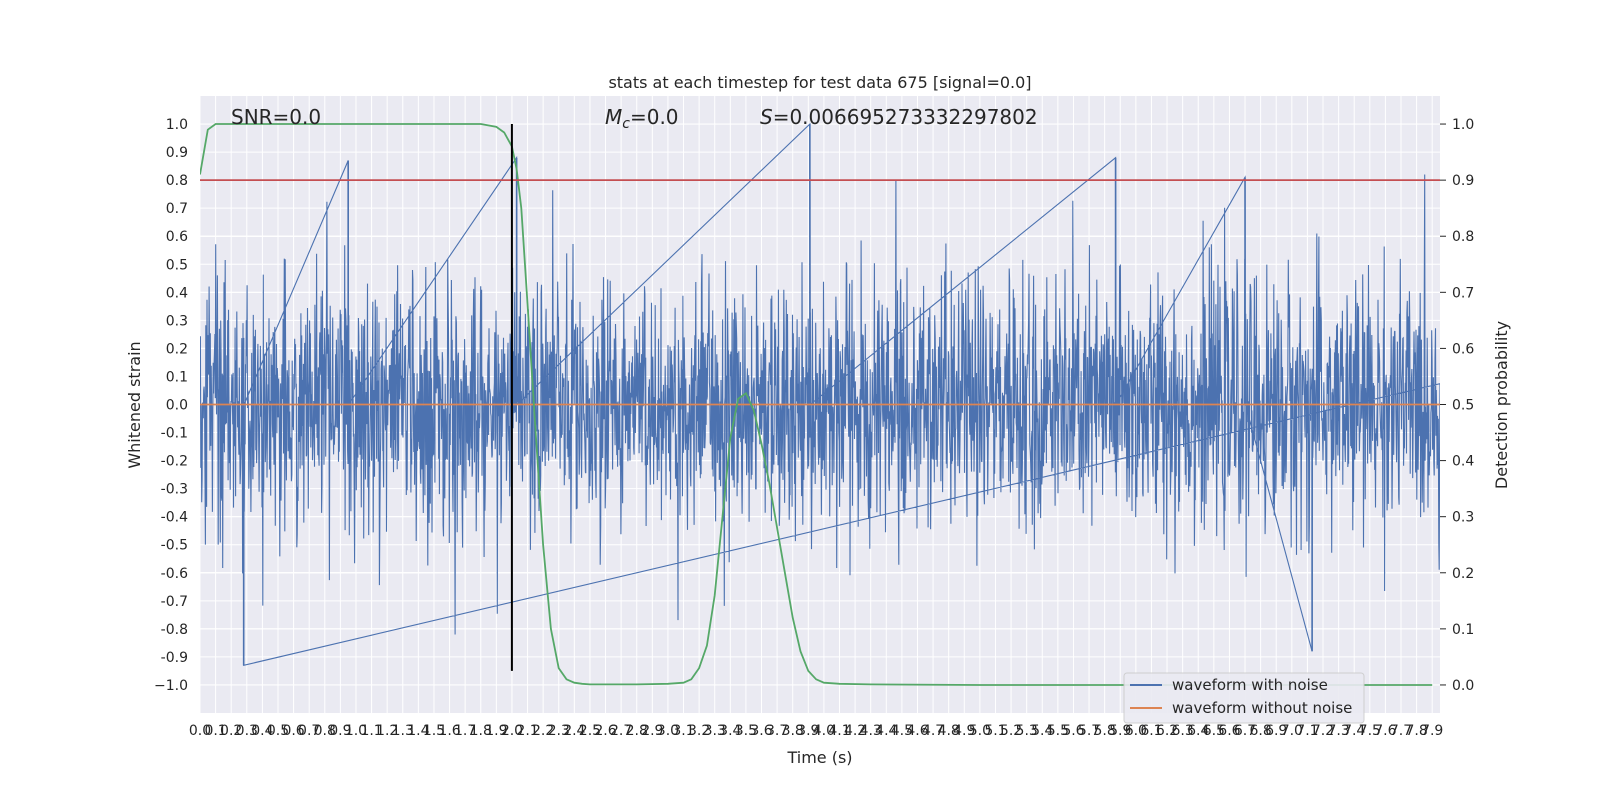  What do you see at coordinates (1463, 518) in the screenshot?
I see `y-tick-label-right: 0.3` at bounding box center [1463, 518].